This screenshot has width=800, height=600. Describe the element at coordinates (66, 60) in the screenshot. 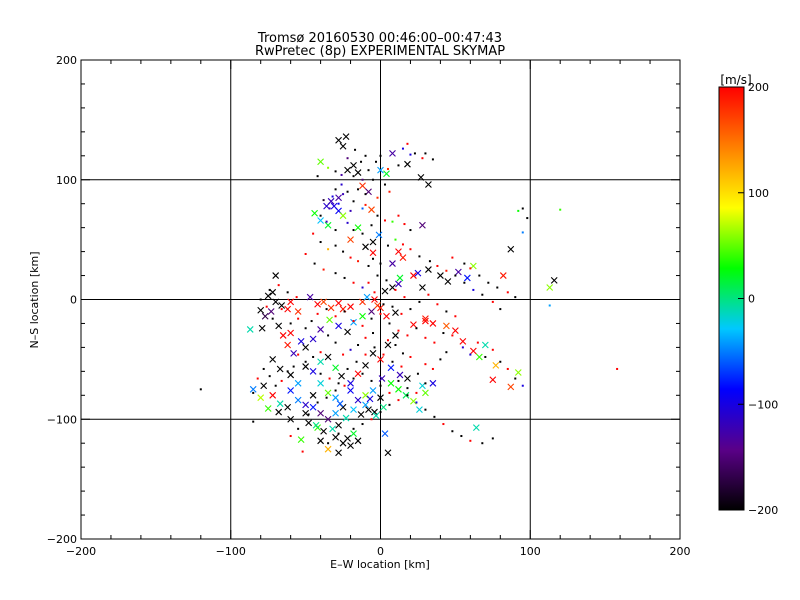

I see `y-tick-label: 200` at that location.